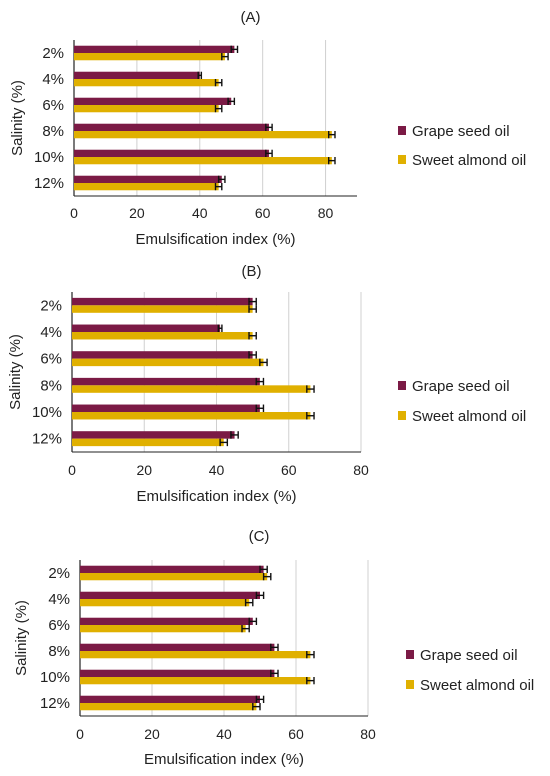 This screenshot has width=550, height=776. I want to click on chart-title: (C), so click(259, 536).